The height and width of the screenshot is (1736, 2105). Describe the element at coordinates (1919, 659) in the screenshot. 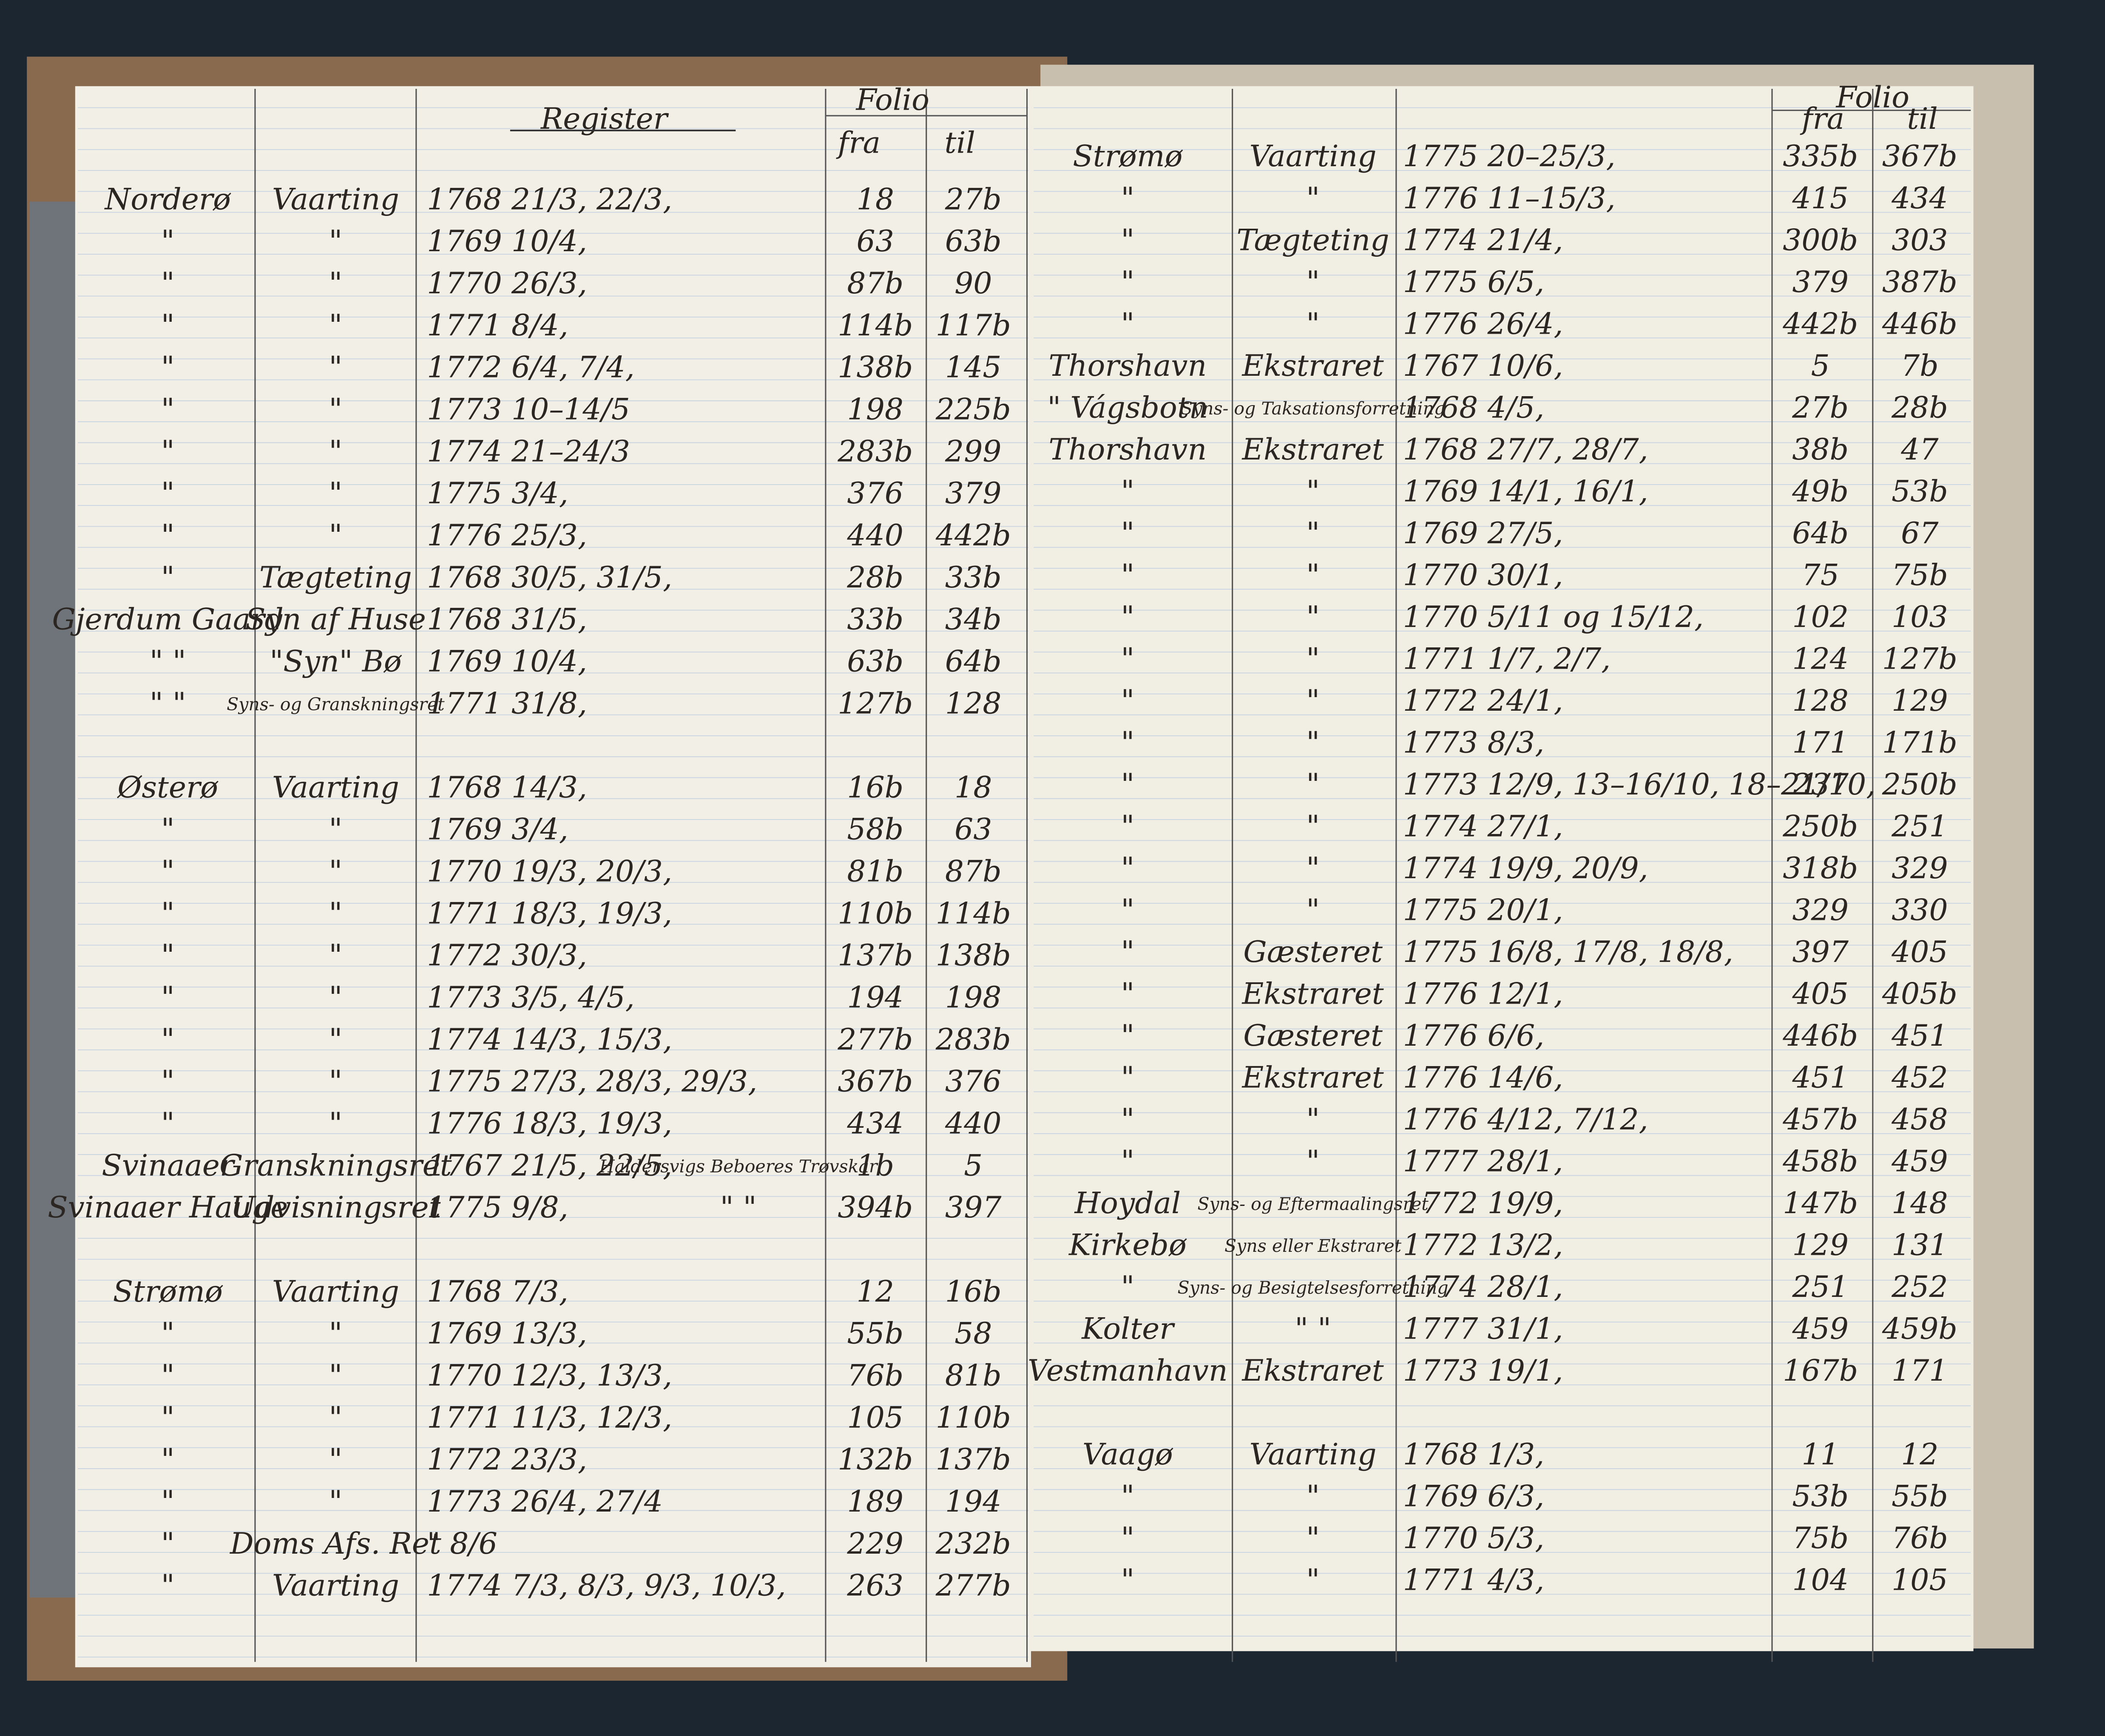

I see `cell-til: 127b` at that location.